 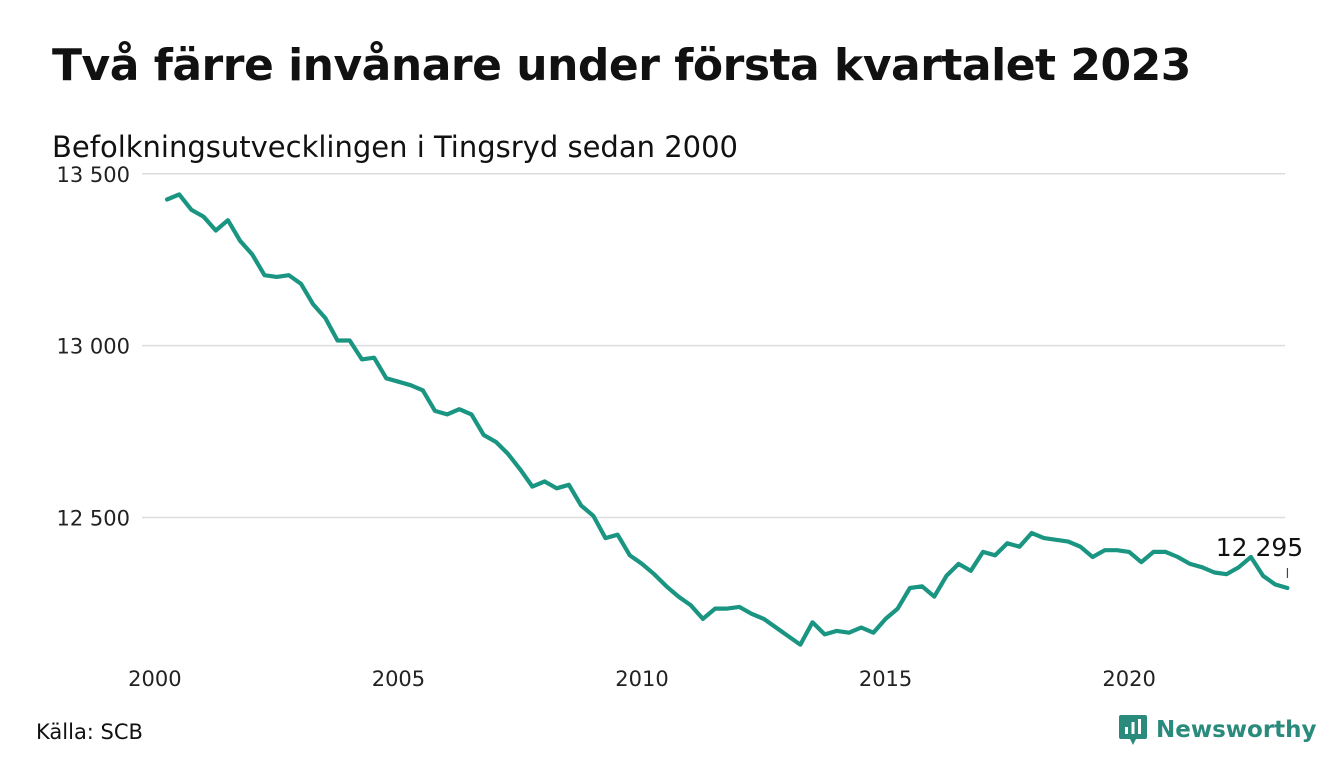 I want to click on x-tick-label: 2015, so click(x=885, y=679).